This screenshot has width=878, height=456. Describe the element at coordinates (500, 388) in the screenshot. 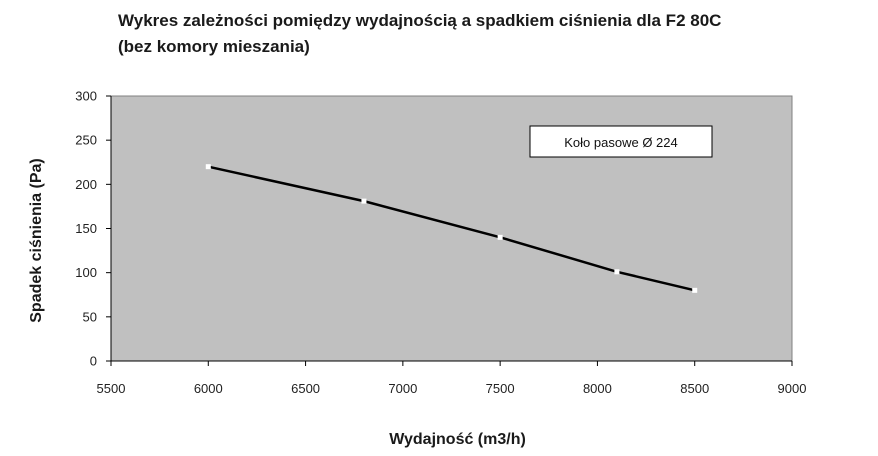

I see `x-tick-label: 7500` at that location.